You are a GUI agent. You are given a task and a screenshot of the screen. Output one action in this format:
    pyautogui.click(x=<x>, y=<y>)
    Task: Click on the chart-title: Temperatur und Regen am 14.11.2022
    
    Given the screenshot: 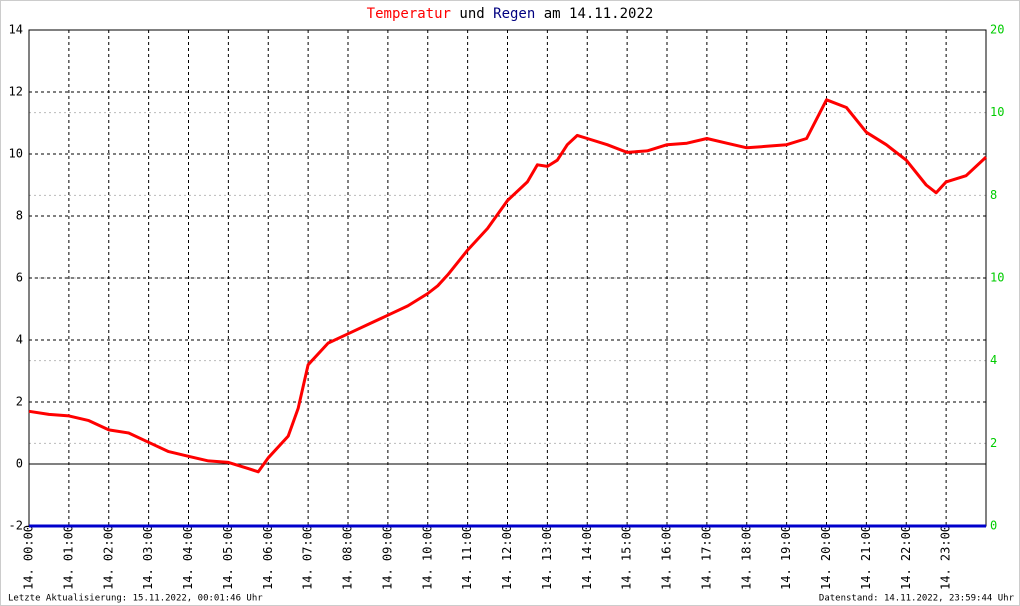 What is the action you would take?
    pyautogui.click(x=510, y=14)
    